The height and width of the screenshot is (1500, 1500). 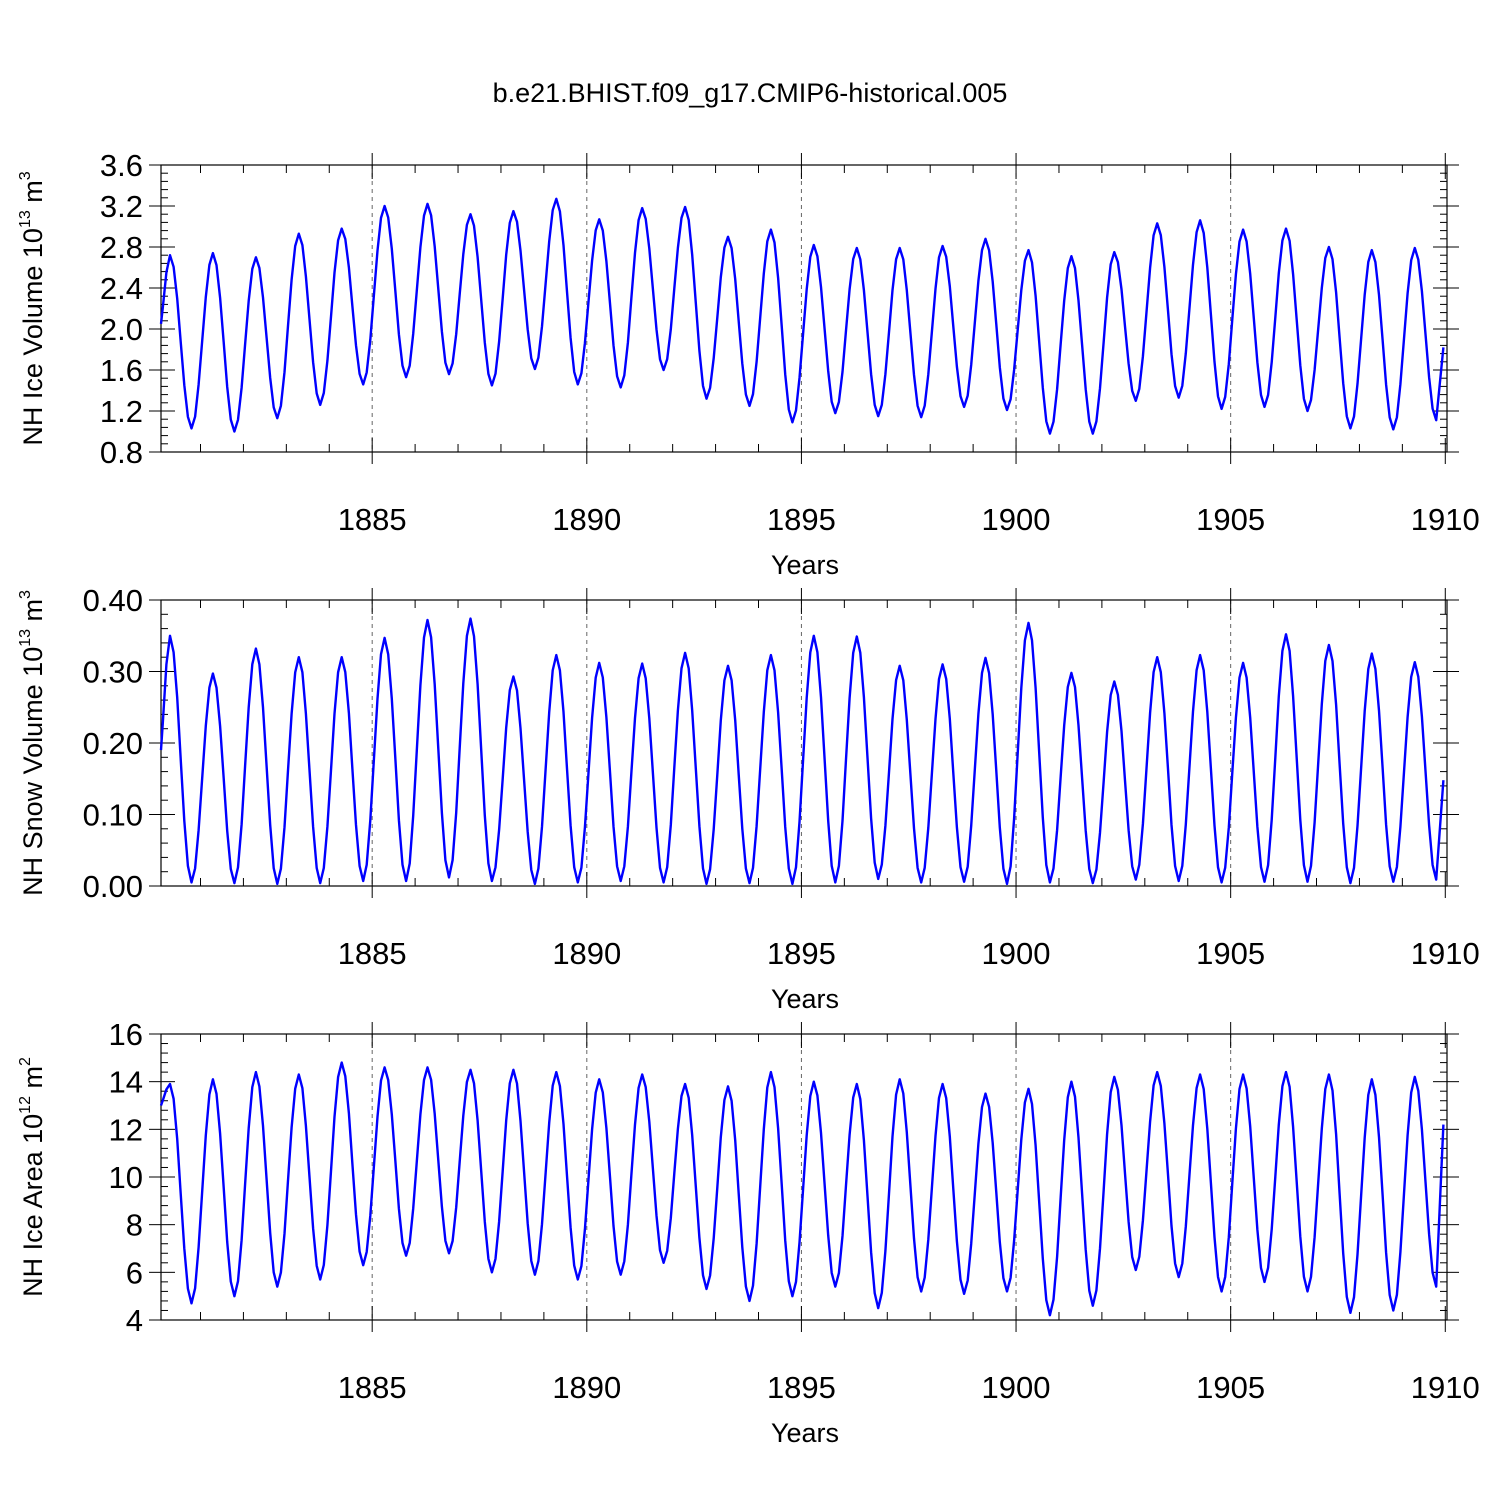 I want to click on y-tick-label: 1.6, so click(x=121, y=370).